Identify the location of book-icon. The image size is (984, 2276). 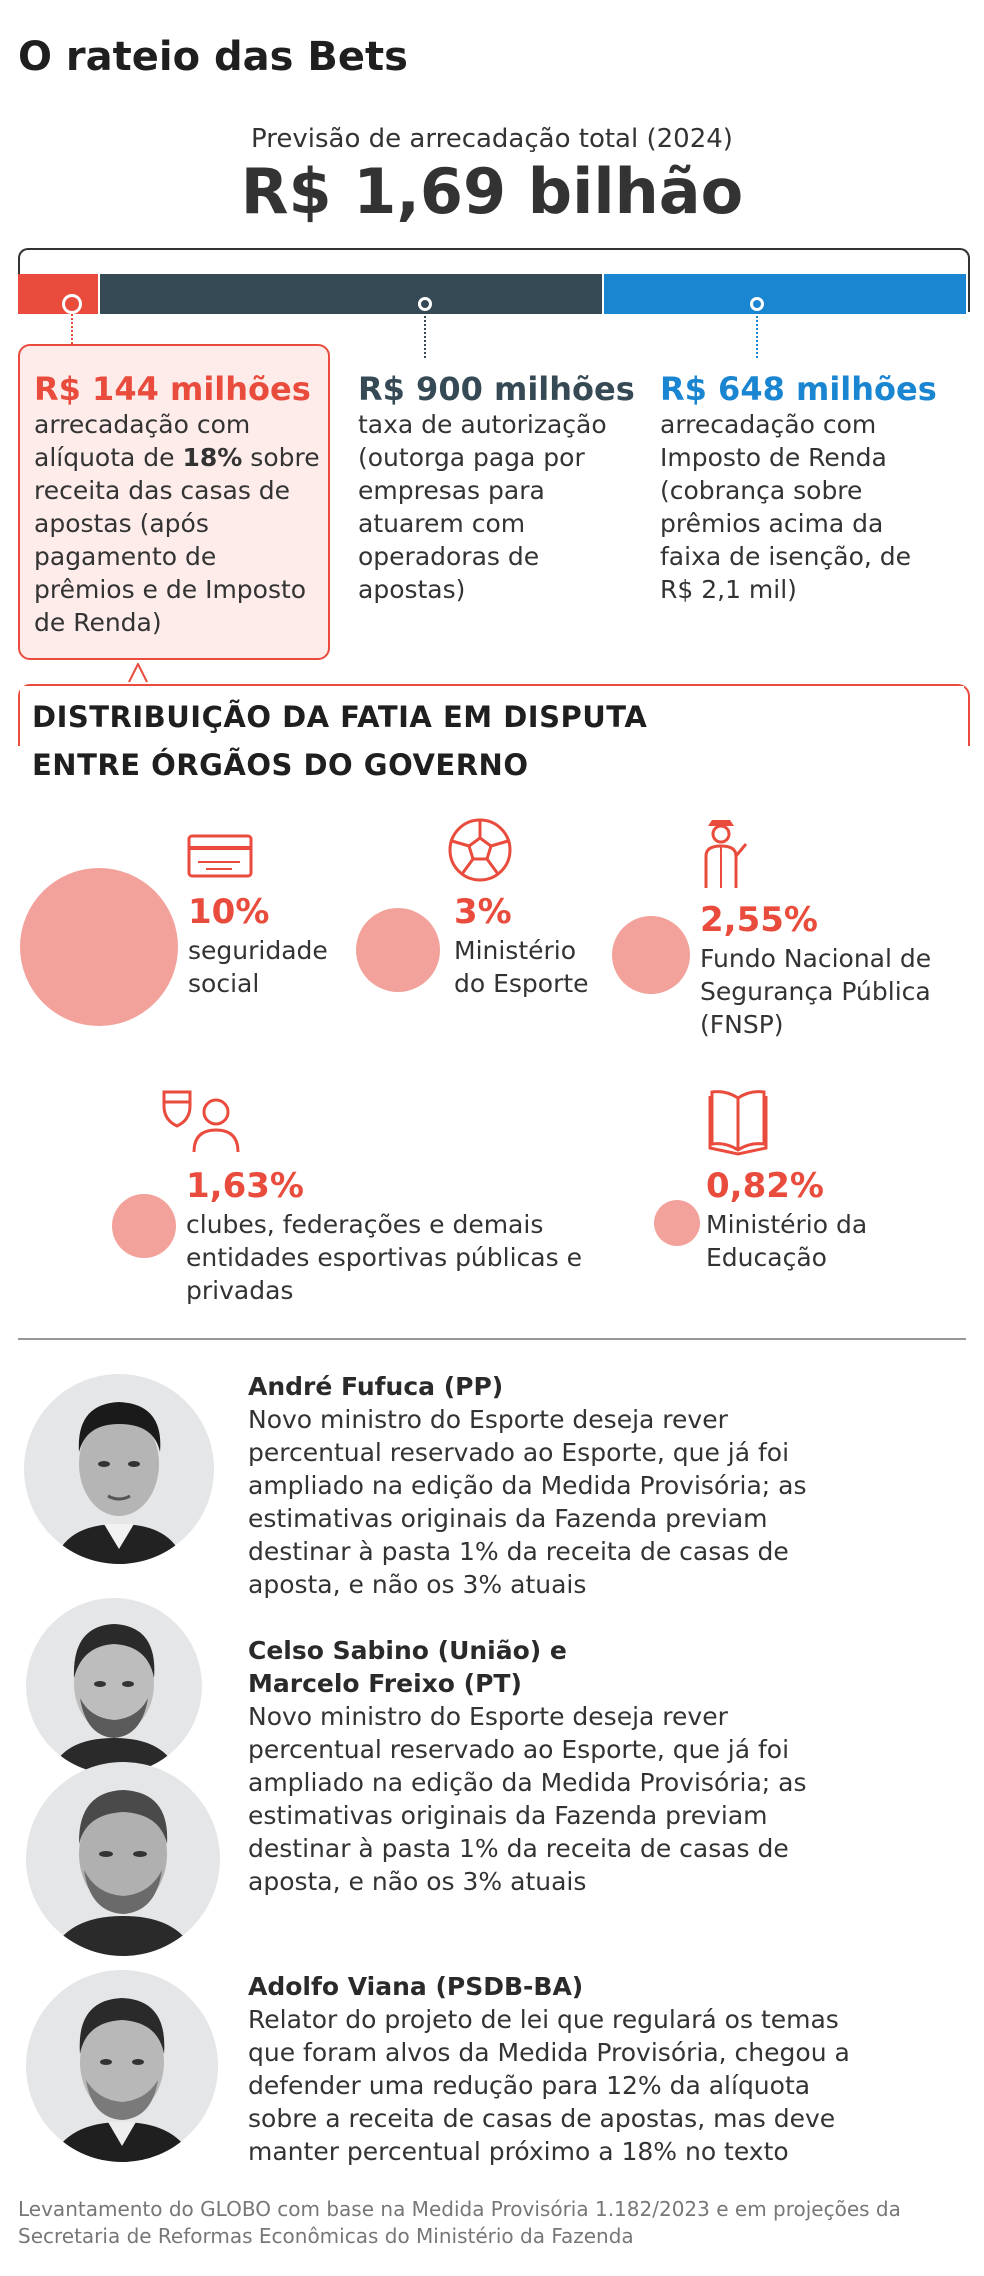
(738, 1123).